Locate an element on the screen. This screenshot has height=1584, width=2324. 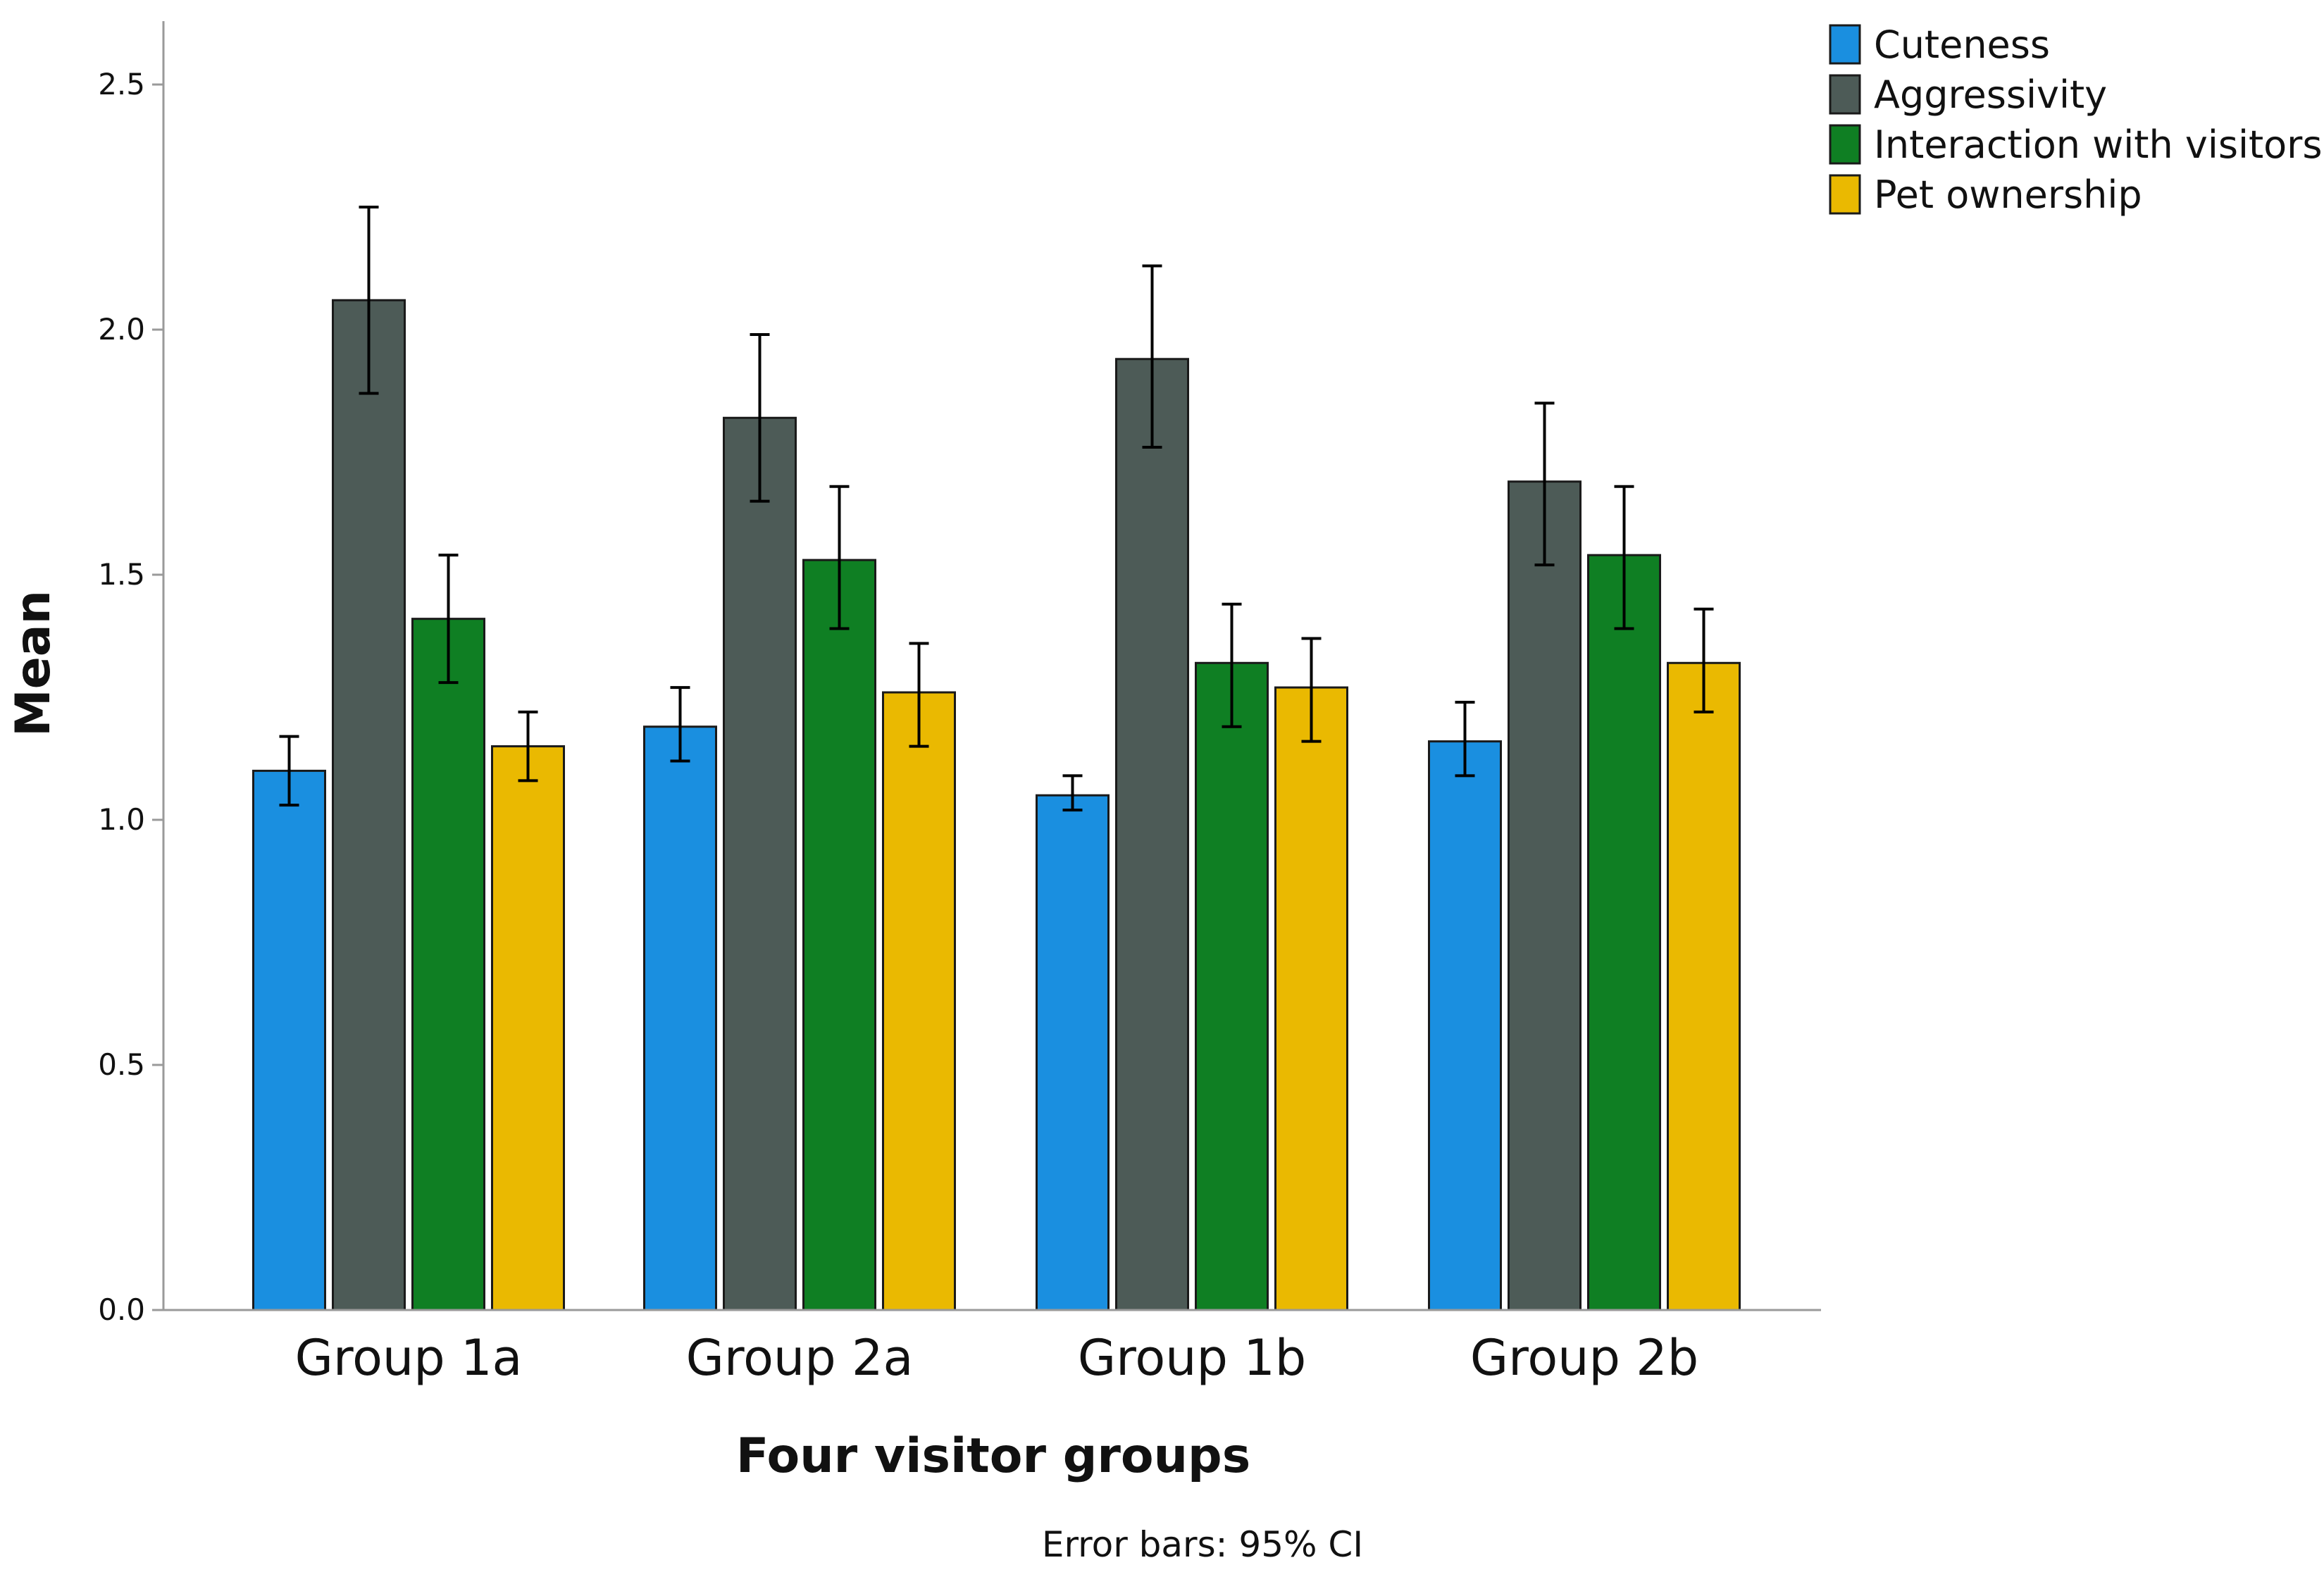
bar-interaction-with-visitors-group-2a is located at coordinates (839, 935).